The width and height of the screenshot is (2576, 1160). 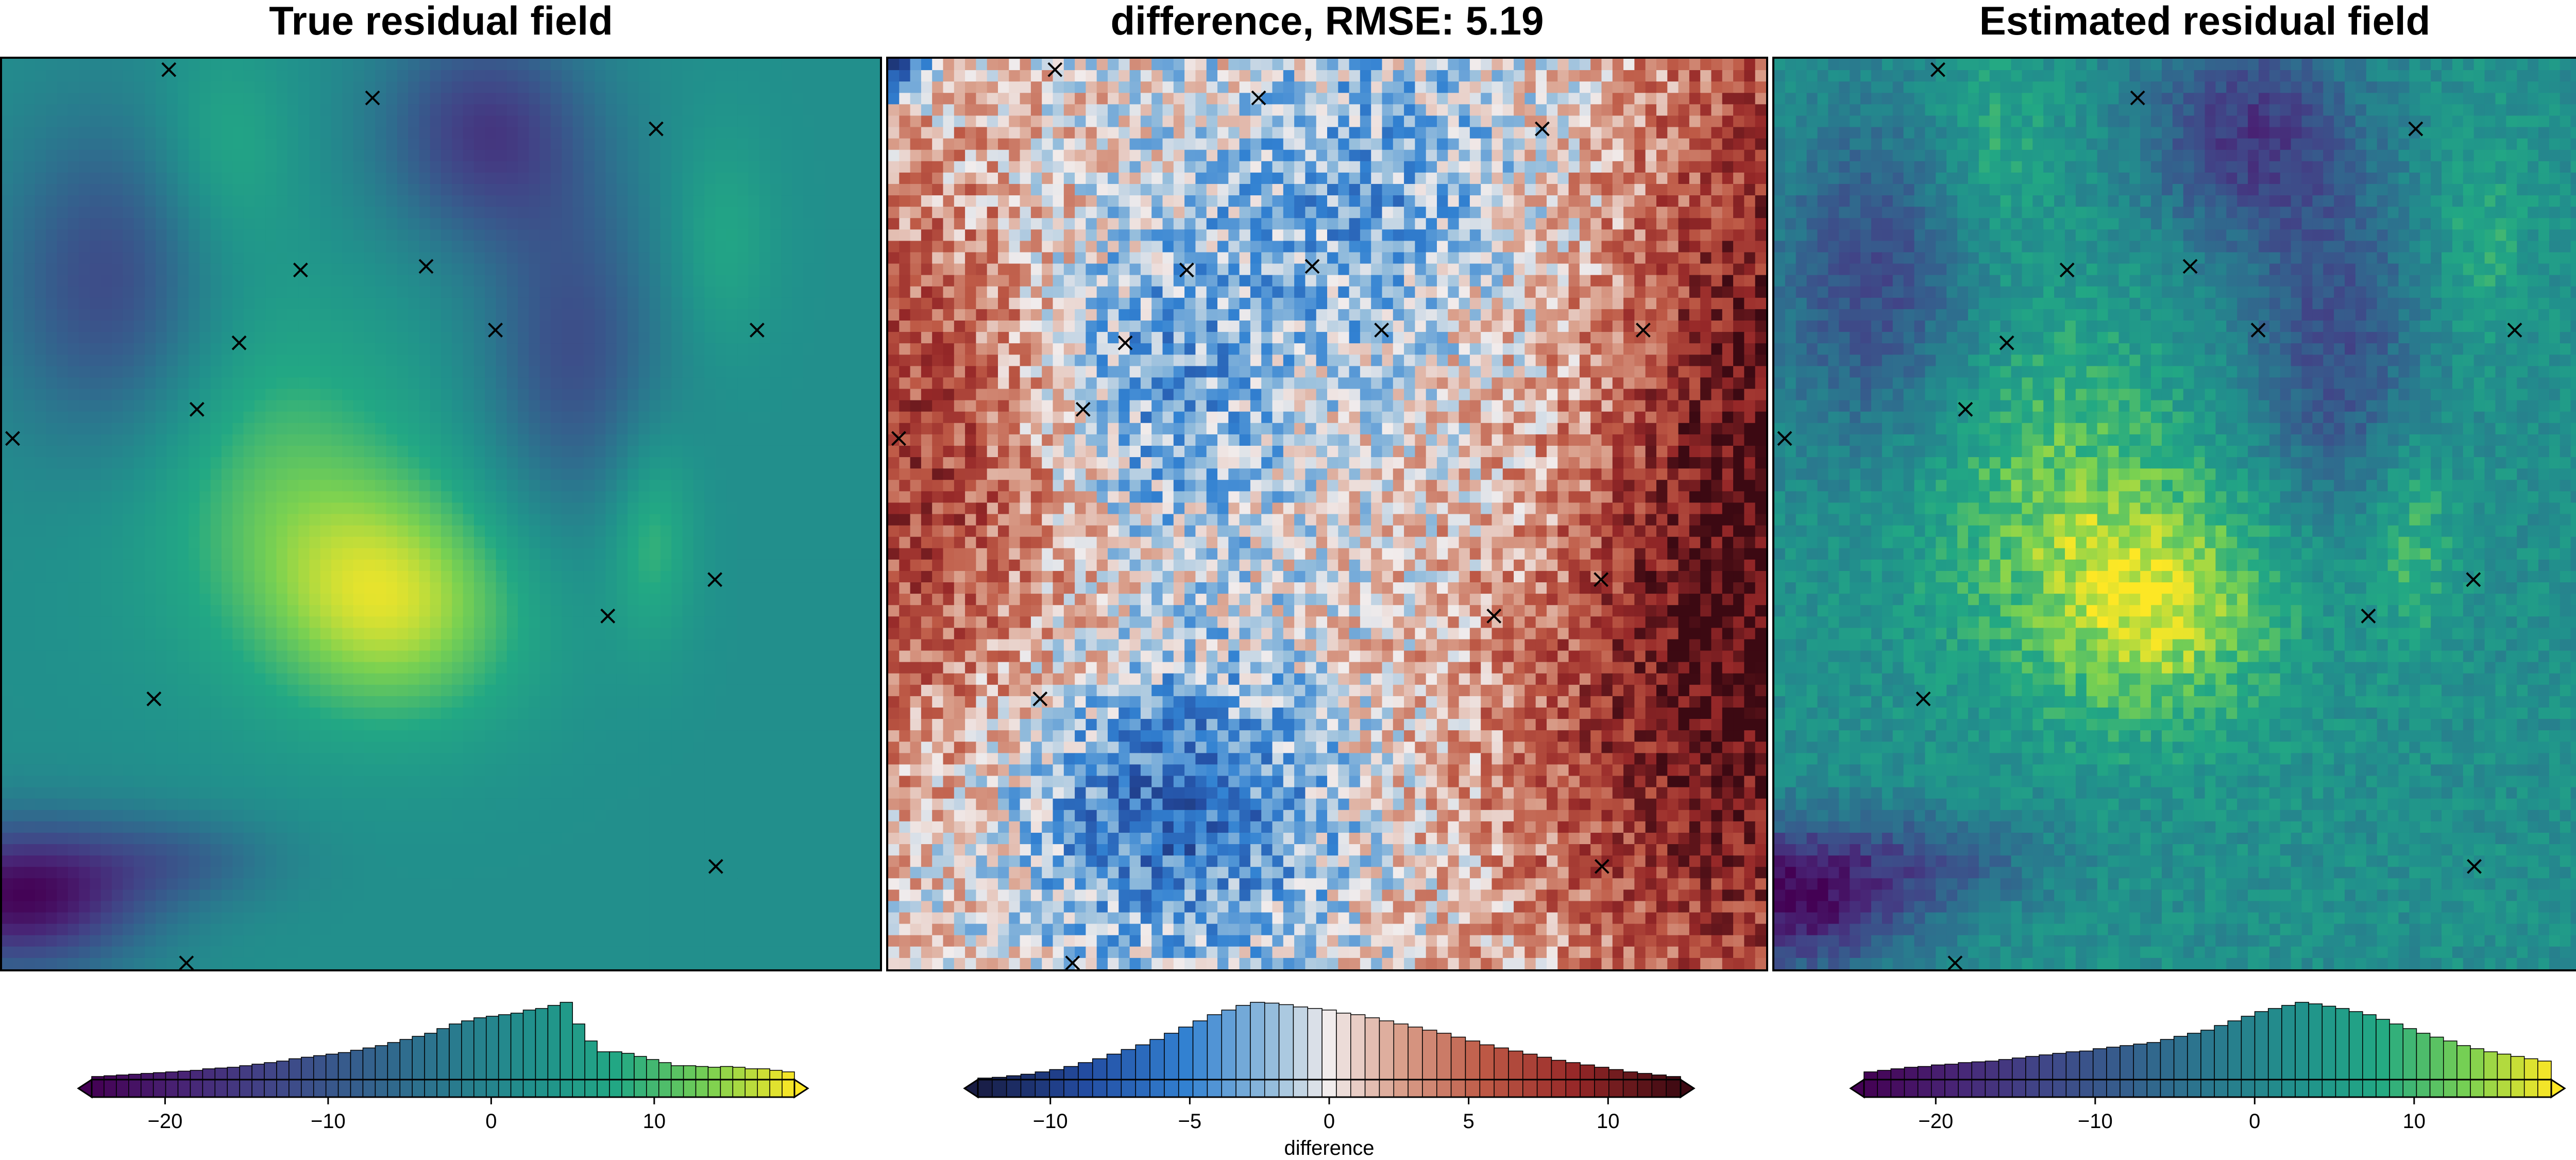 What do you see at coordinates (2207, 1067) in the screenshot?
I see `colorbar-svg: −20 −10 0 10` at bounding box center [2207, 1067].